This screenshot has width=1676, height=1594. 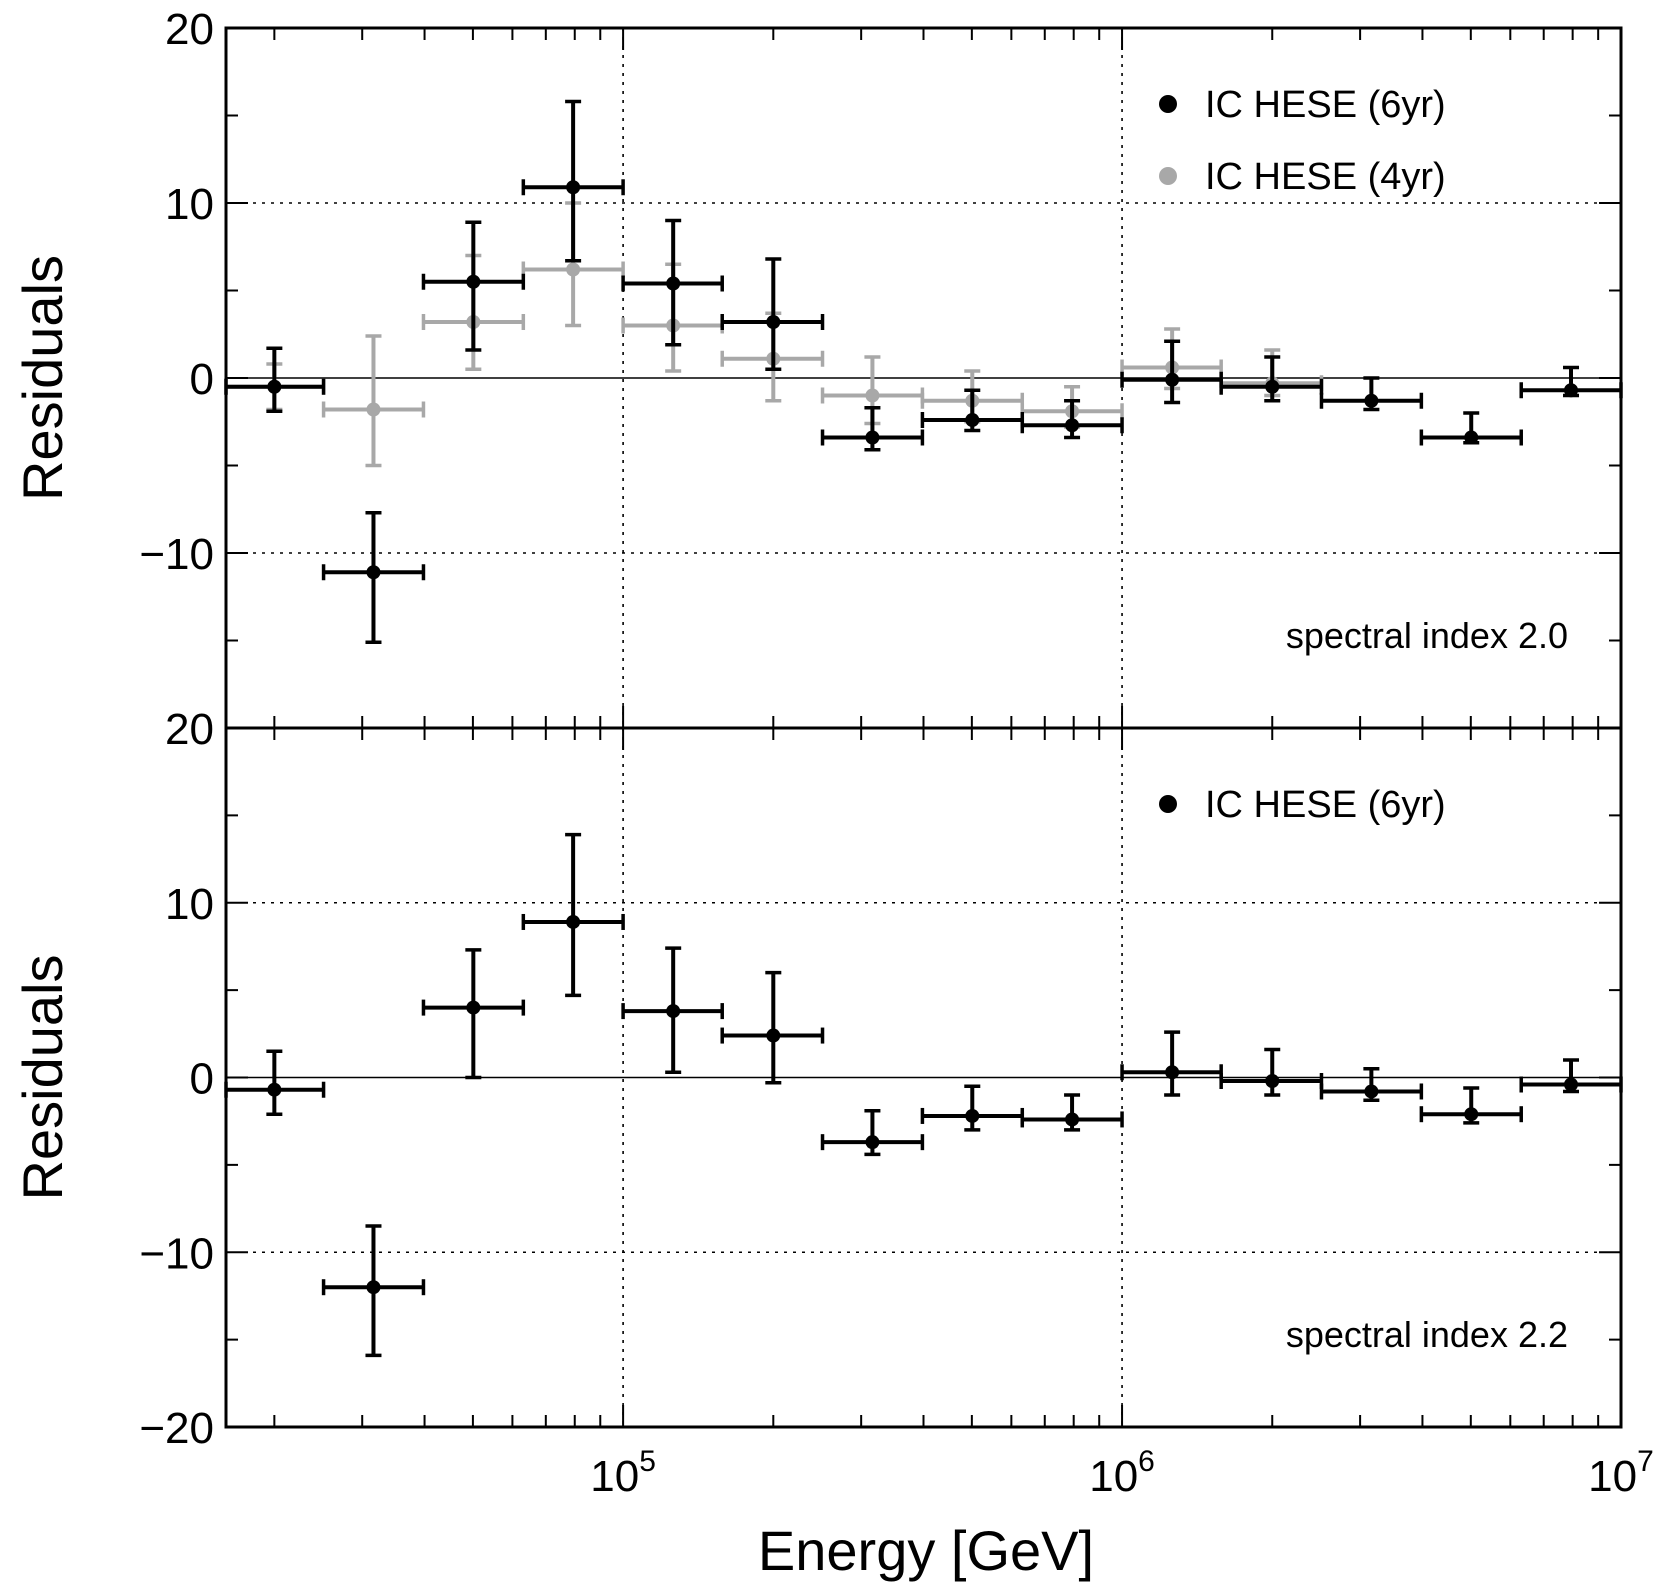 What do you see at coordinates (1645, 1461) in the screenshot?
I see `x-tick-label-exponent: 7` at bounding box center [1645, 1461].